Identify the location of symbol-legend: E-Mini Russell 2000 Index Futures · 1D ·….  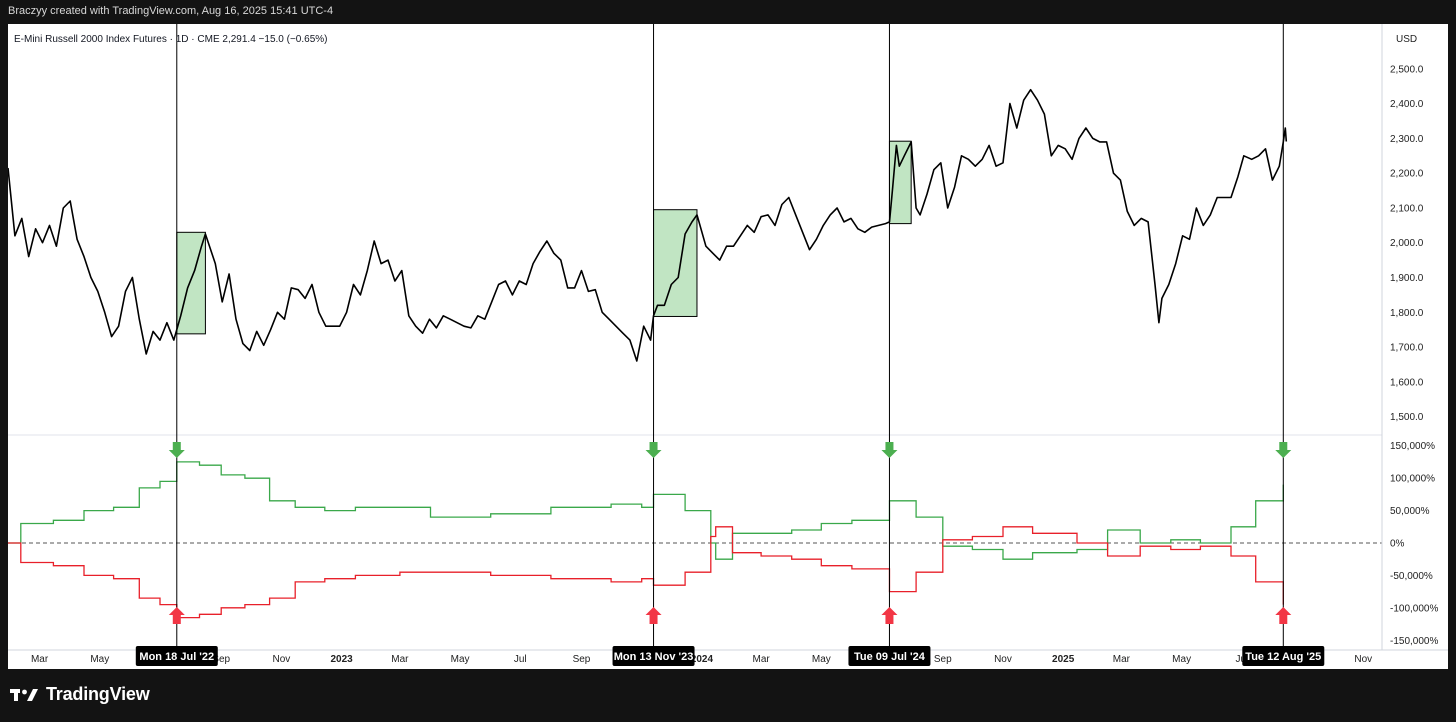
(170, 39).